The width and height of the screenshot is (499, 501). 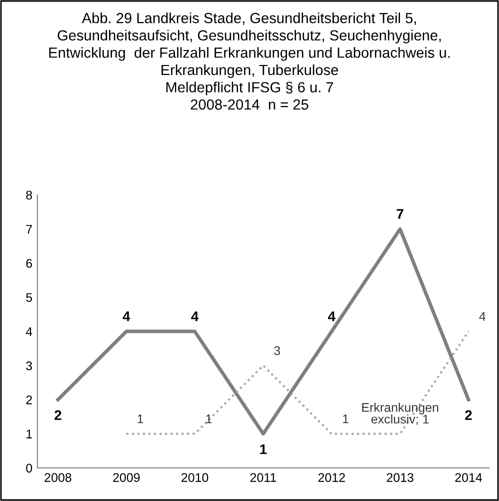 I want to click on y-tick-label: 6, so click(x=29, y=263).